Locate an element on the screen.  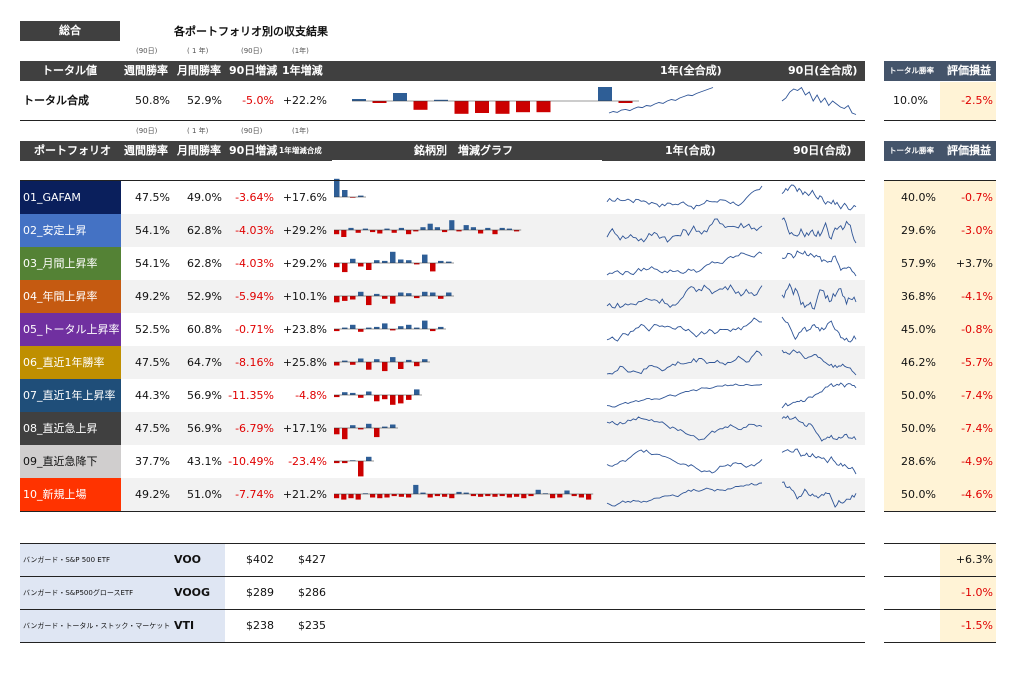
portfolio-row: 04_年間上昇率 49.2% 52.9% -5.94% +10.1% is located at coordinates (442, 297).